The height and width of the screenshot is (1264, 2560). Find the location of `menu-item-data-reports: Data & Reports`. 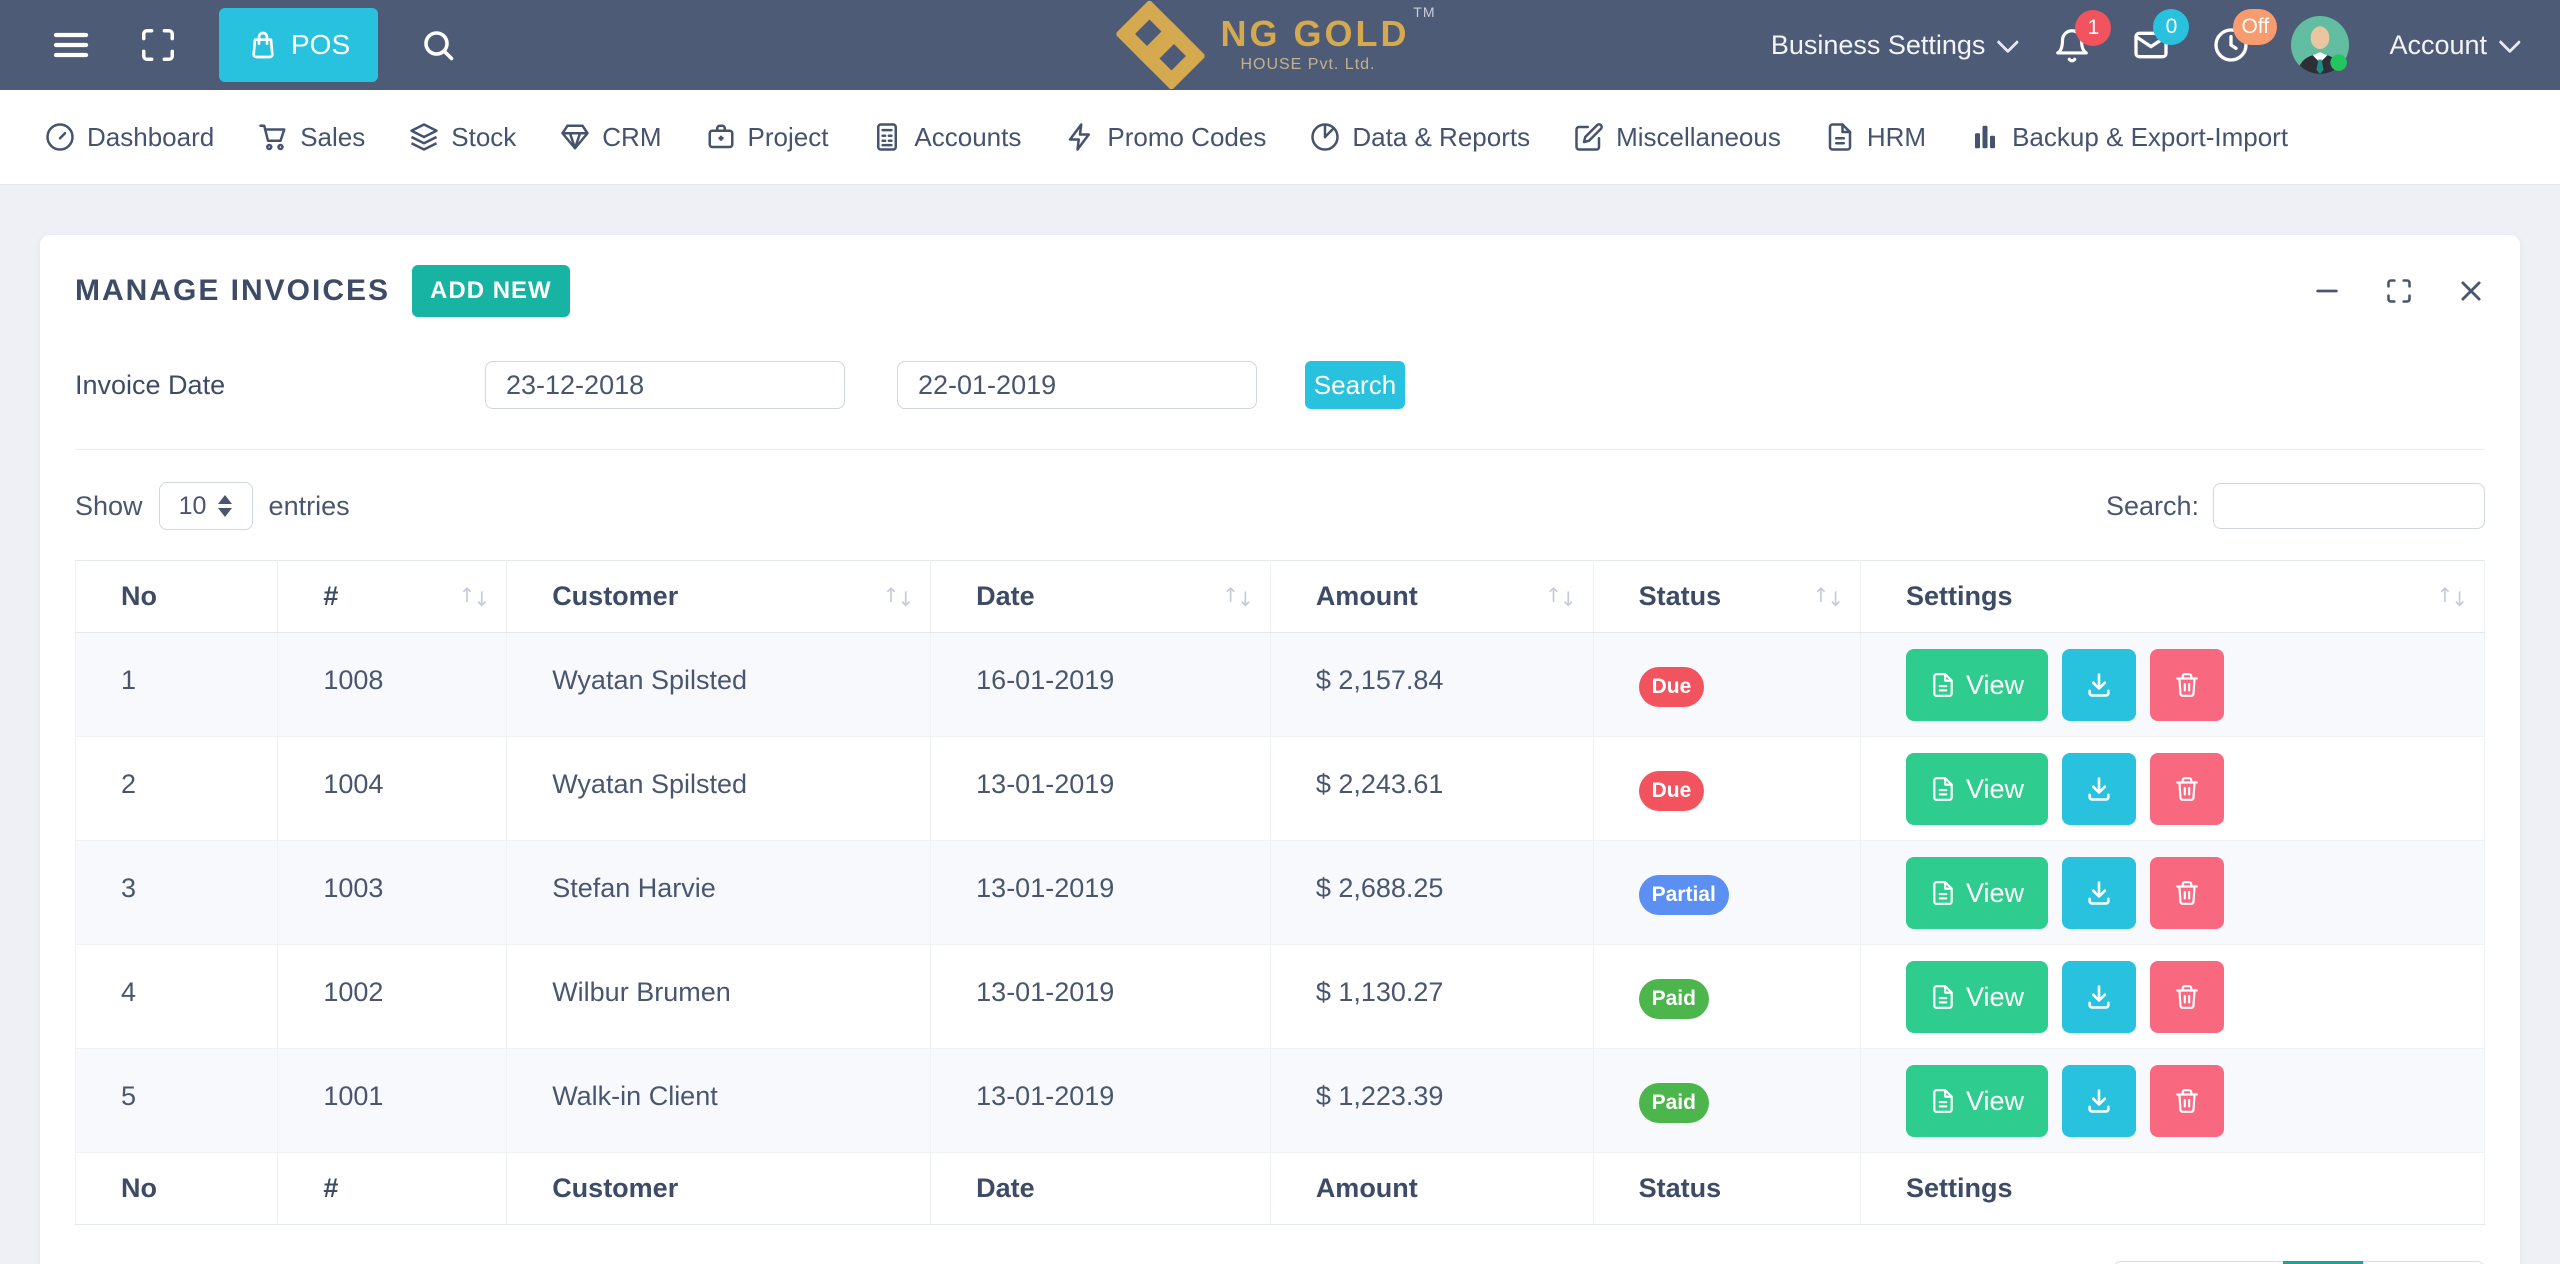

menu-item-data-reports: Data & Reports is located at coordinates (1420, 137).